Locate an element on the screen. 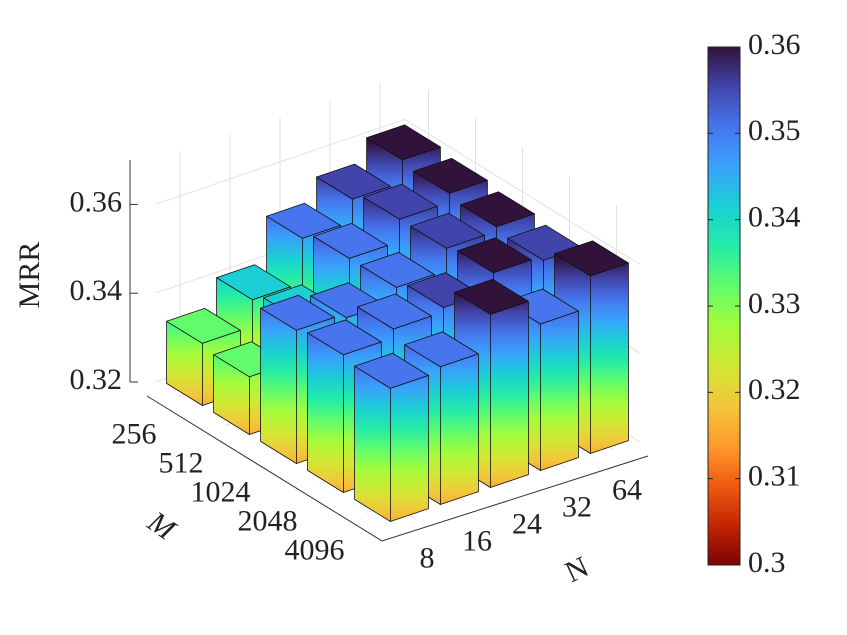  colorbar-tick-label: 0.35 is located at coordinates (774, 130).